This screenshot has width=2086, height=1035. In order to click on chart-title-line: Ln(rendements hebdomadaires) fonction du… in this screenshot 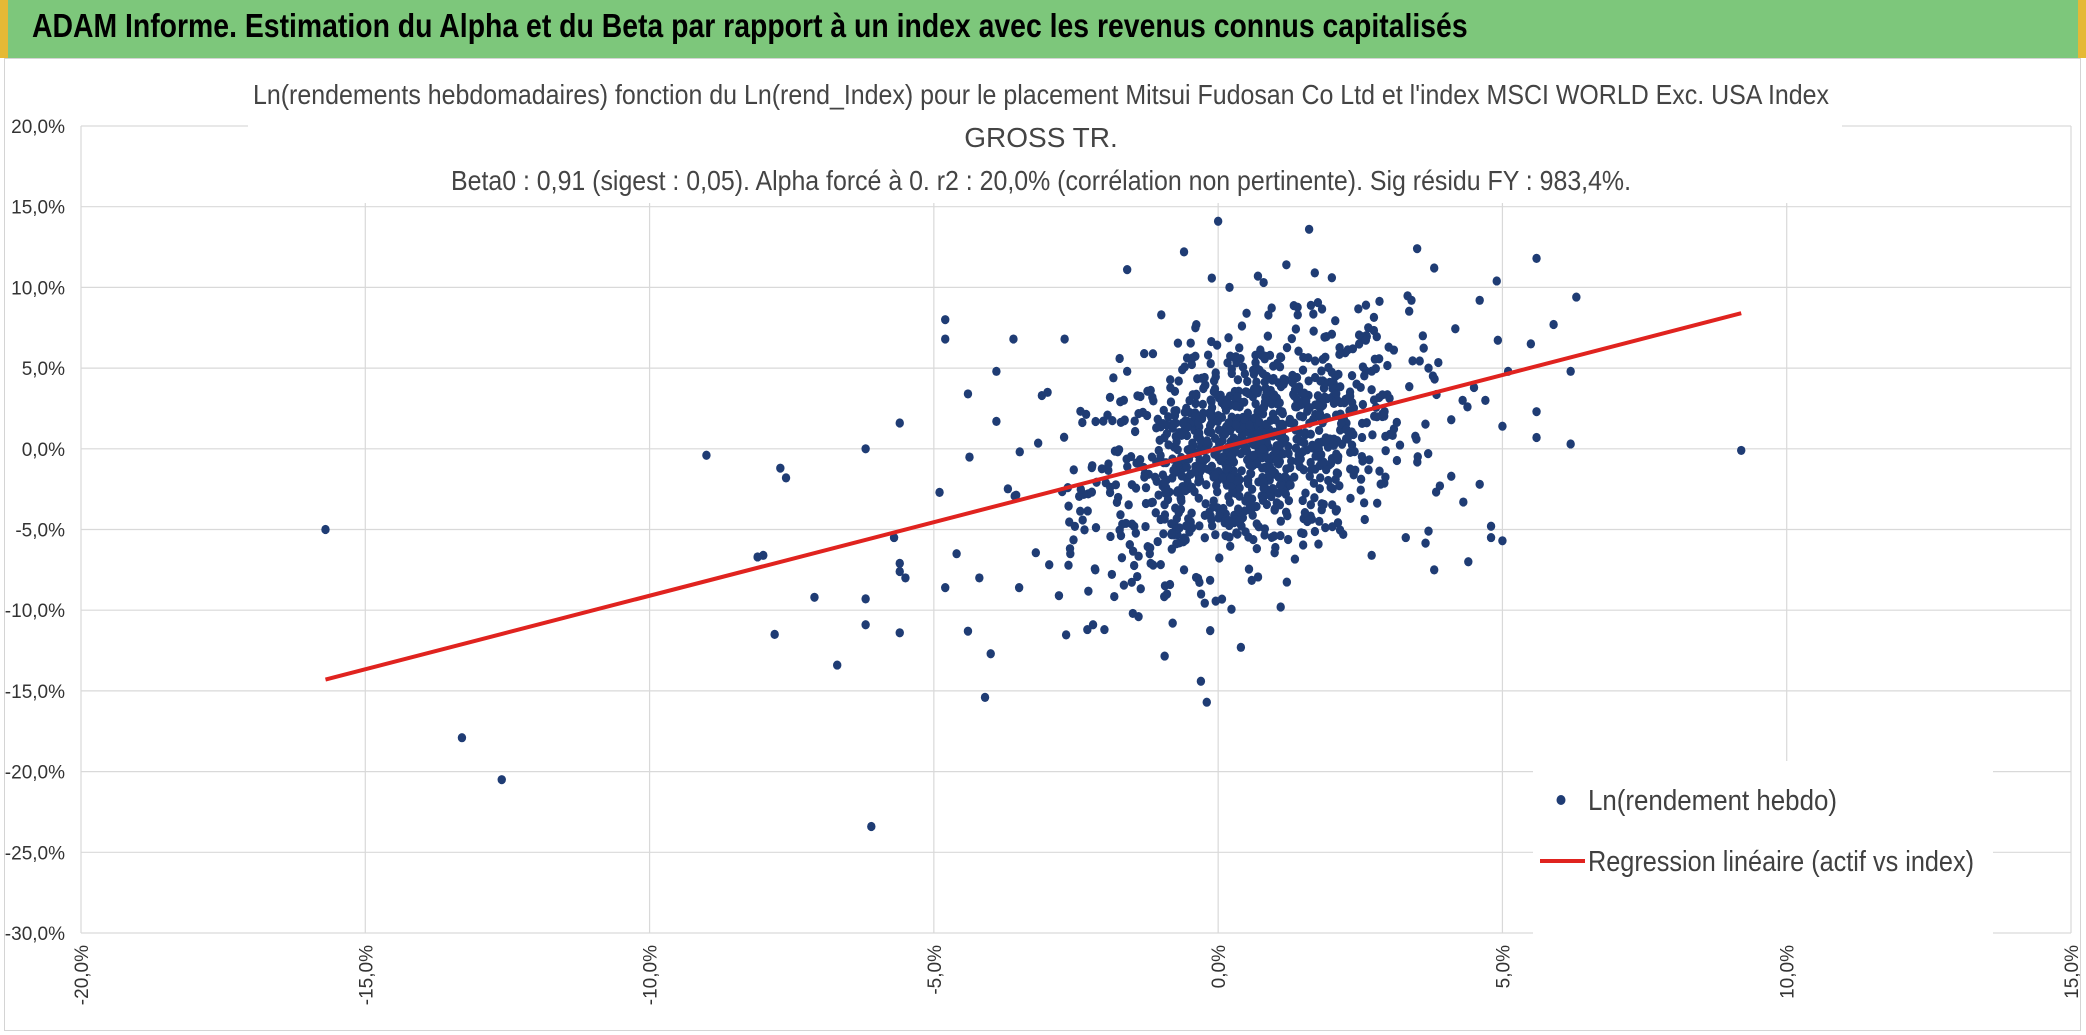, I will do `click(1041, 94)`.